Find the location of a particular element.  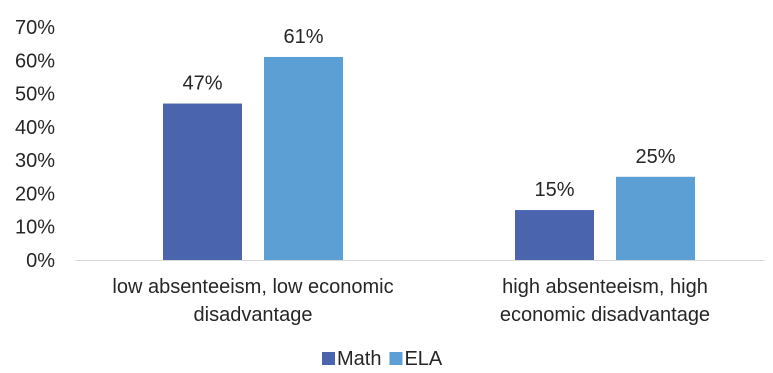

y-tick-label: 0% is located at coordinates (40, 261).